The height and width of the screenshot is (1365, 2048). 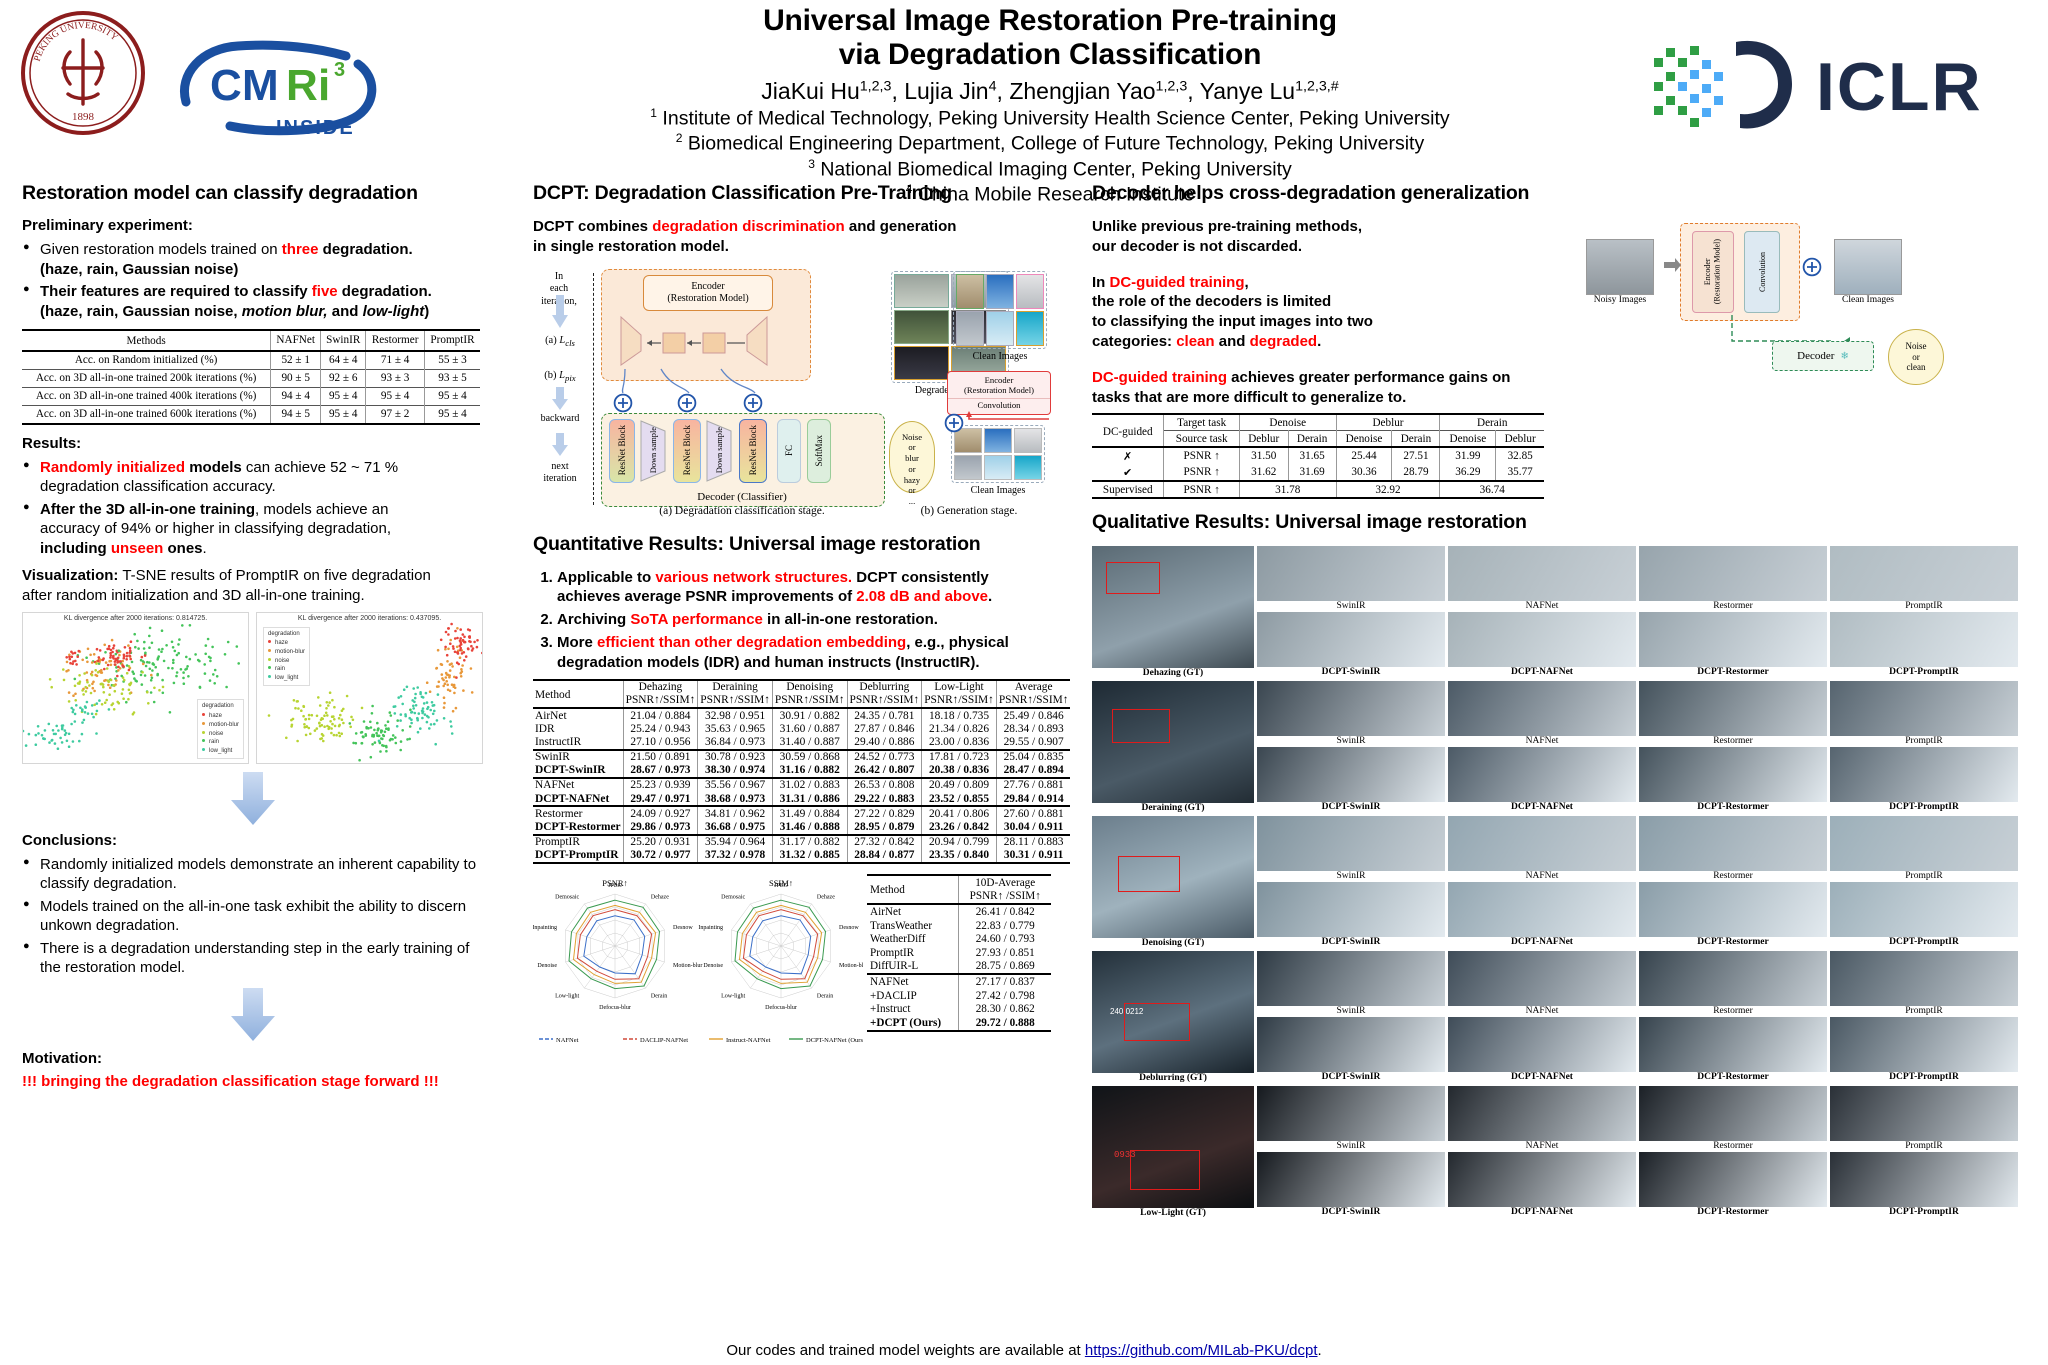 I want to click on quant-cell: 20.49 / 0.809, so click(x=959, y=785).